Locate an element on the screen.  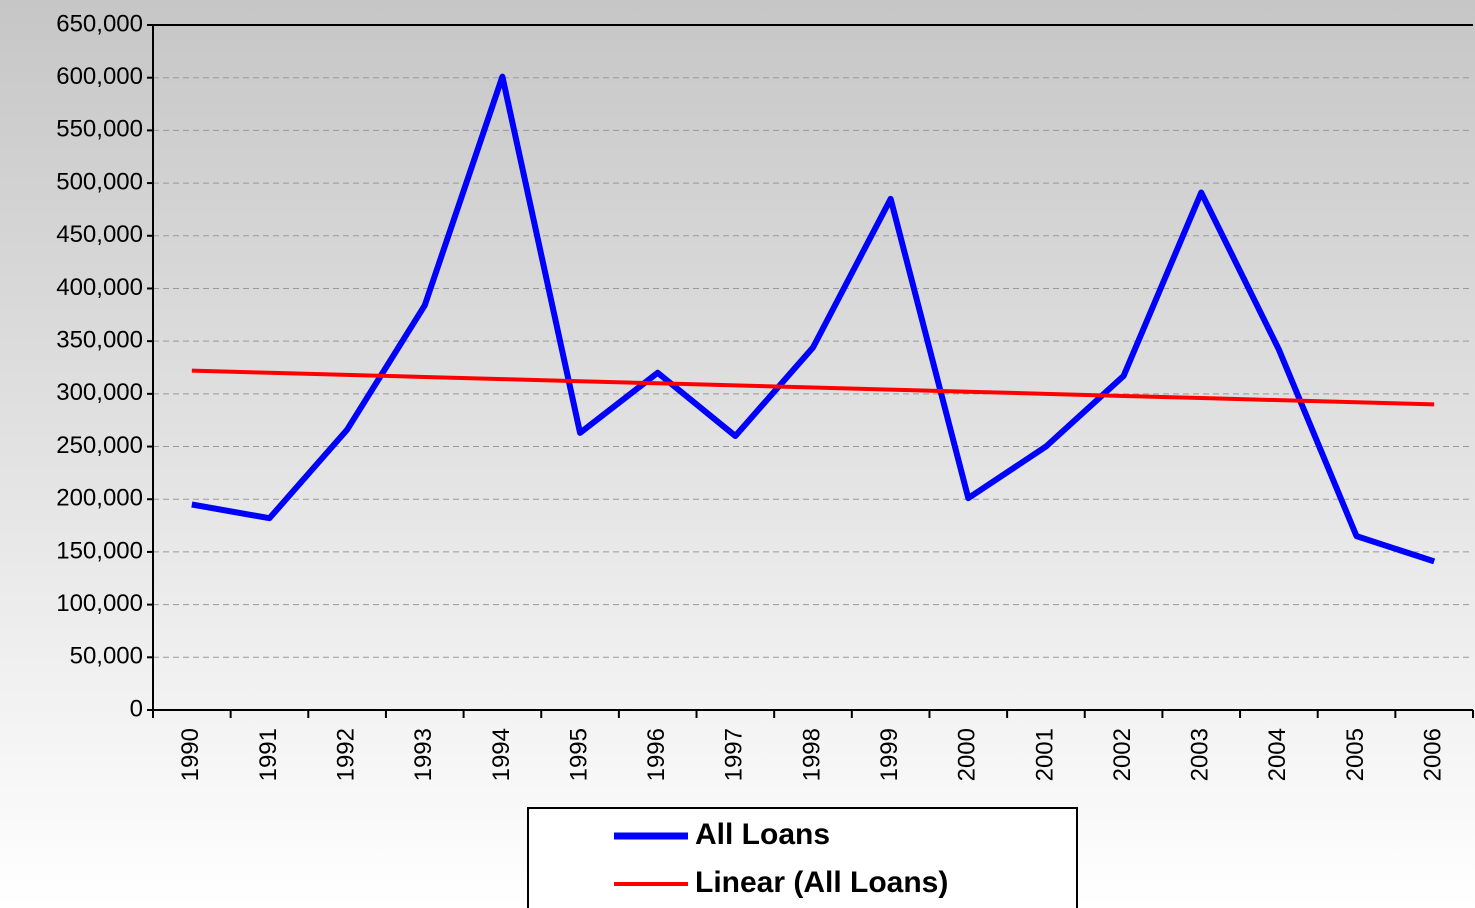
legend-box is located at coordinates (802, 857).